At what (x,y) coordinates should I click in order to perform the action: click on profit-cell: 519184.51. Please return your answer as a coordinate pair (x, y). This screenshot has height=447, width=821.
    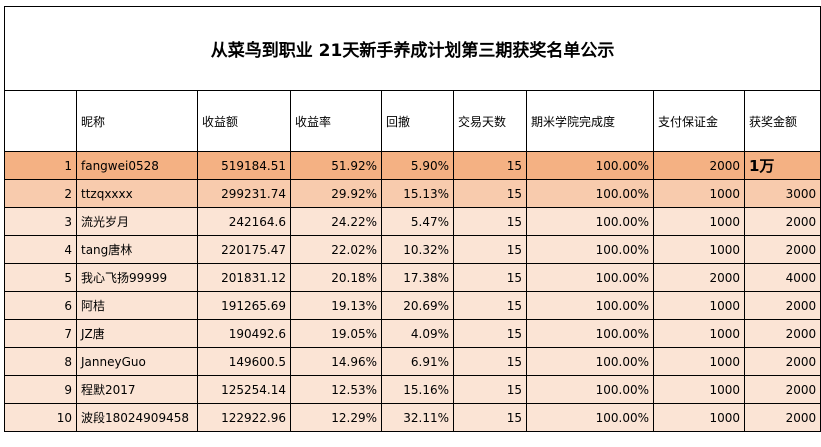
    Looking at the image, I should click on (244, 165).